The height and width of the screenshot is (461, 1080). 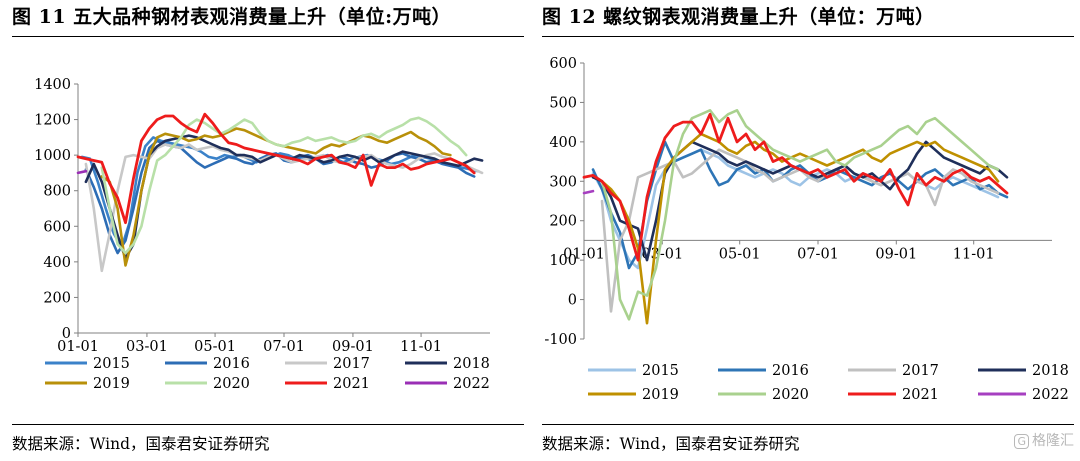 I want to click on right-y-tick-label: -100, so click(x=560, y=340).